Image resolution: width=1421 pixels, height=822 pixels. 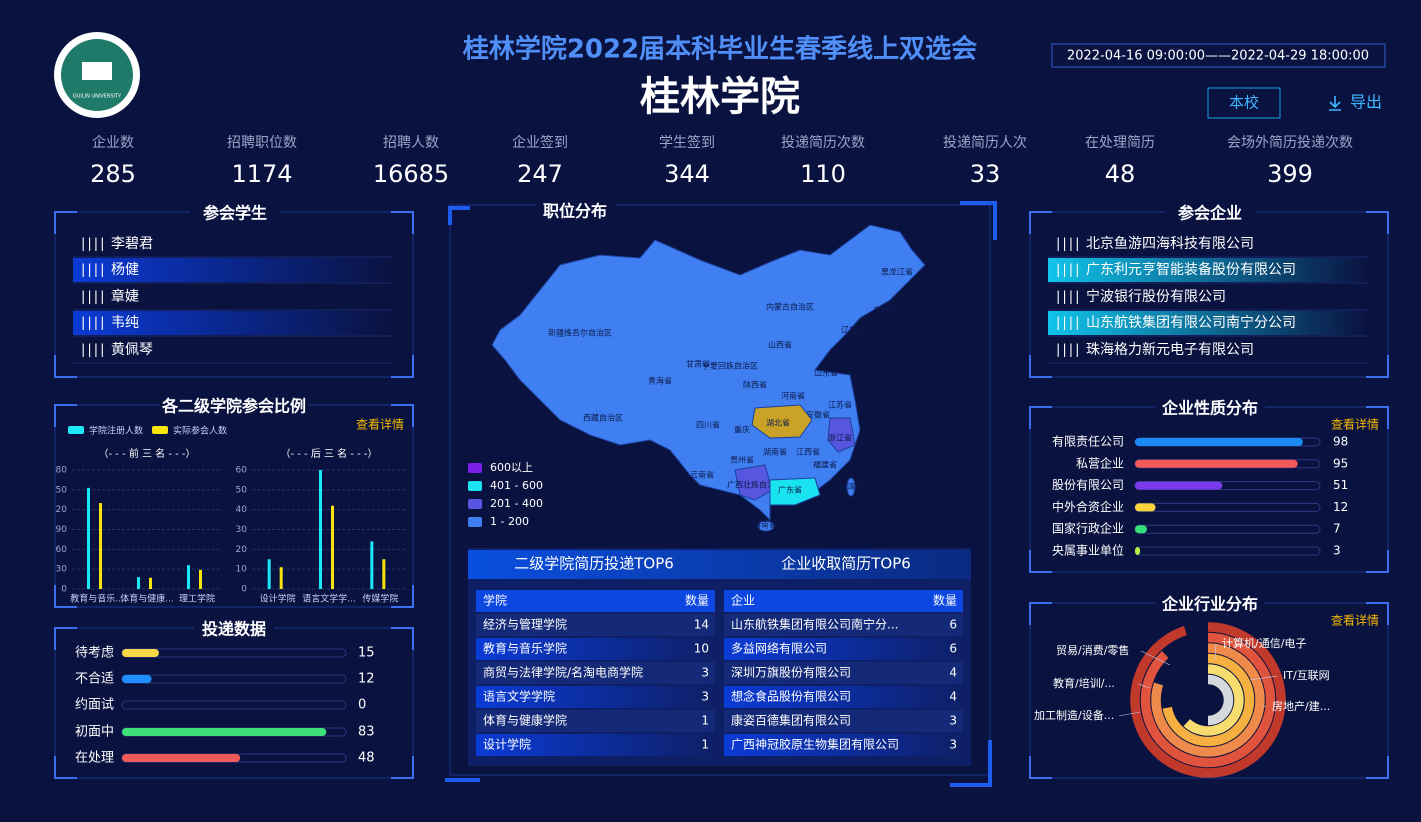 I want to click on panel-title: 参会学生, so click(x=235, y=213).